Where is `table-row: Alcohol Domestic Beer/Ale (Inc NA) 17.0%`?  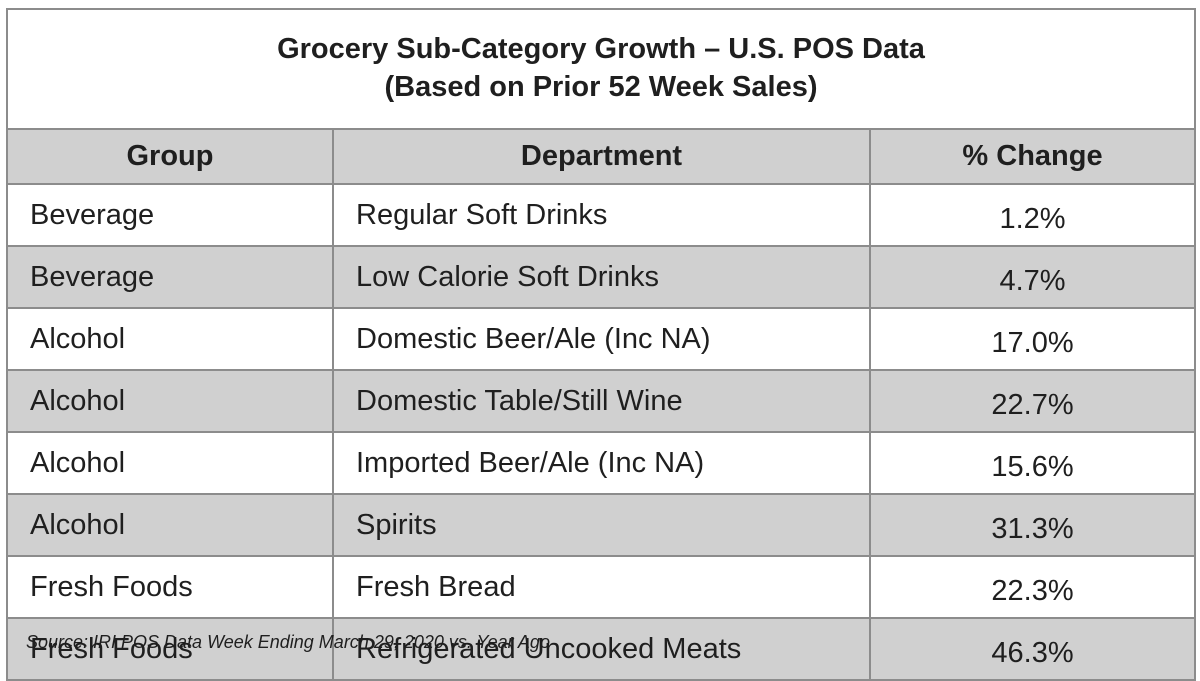 table-row: Alcohol Domestic Beer/Ale (Inc NA) 17.0% is located at coordinates (601, 339).